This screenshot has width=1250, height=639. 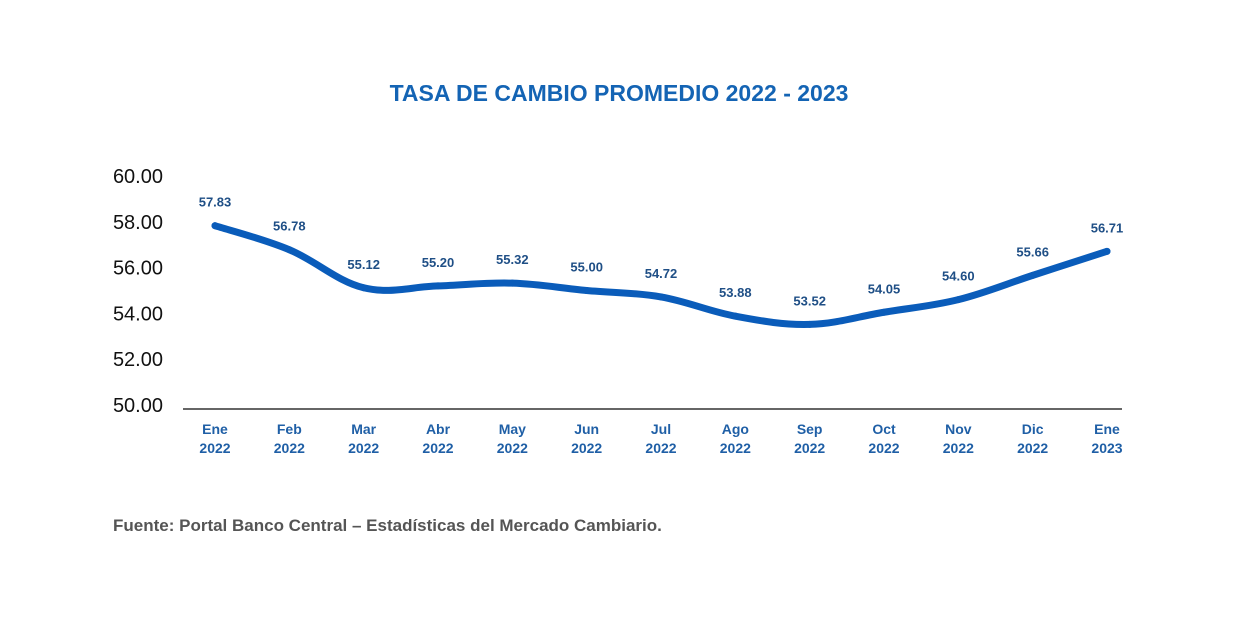 What do you see at coordinates (215, 202) in the screenshot?
I see `data-label: 57.83` at bounding box center [215, 202].